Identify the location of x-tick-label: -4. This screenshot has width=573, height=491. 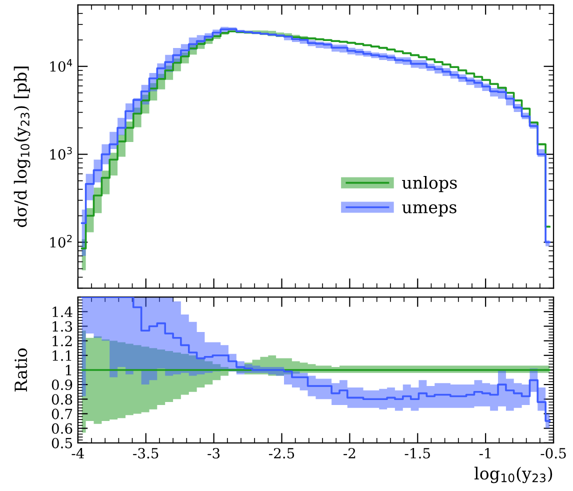
(78, 453).